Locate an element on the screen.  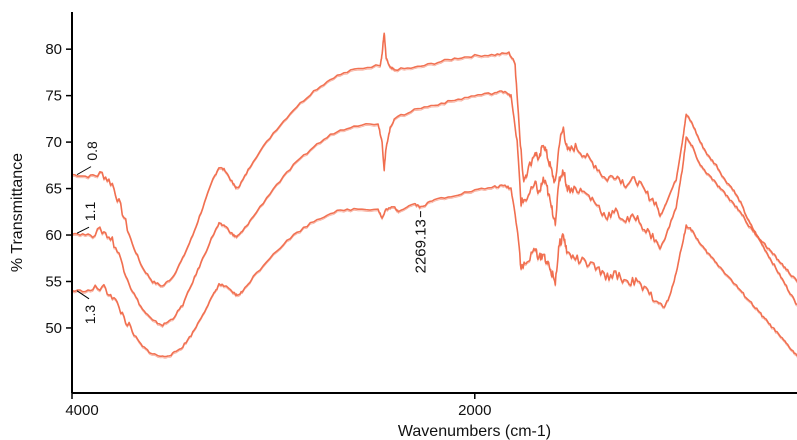
annotation-label-0: 2269.13 is located at coordinates (421, 246).